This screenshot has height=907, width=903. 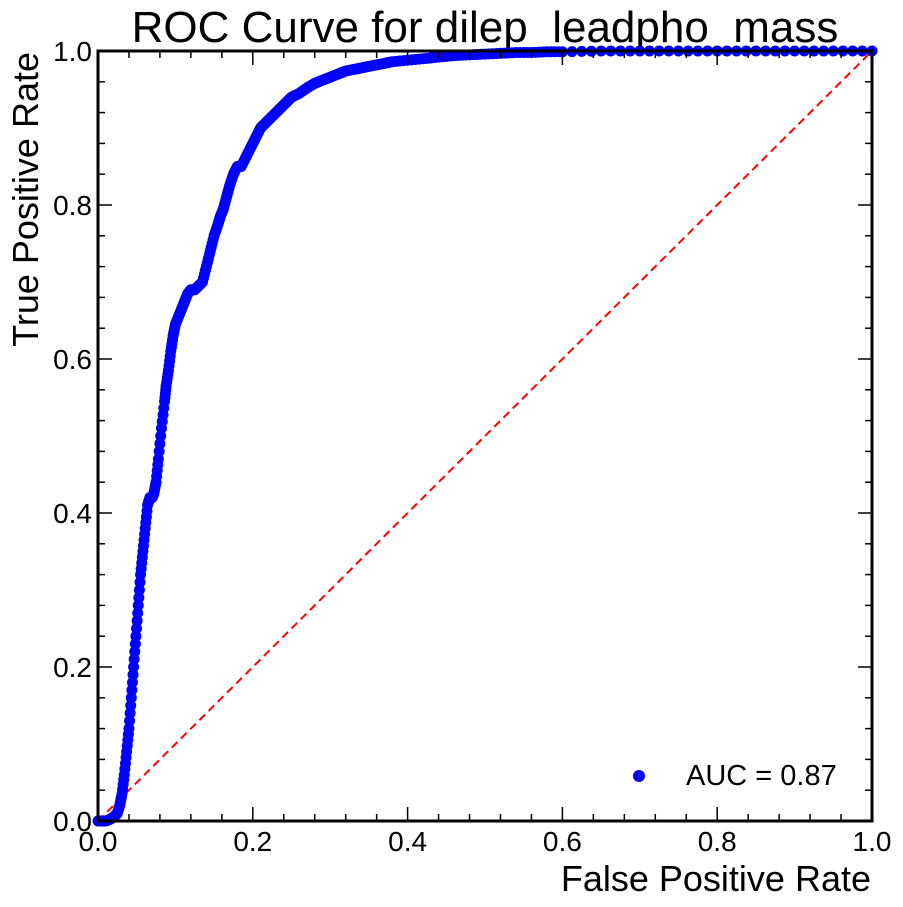 What do you see at coordinates (72, 513) in the screenshot?
I see `y-tick-label: 0.4` at bounding box center [72, 513].